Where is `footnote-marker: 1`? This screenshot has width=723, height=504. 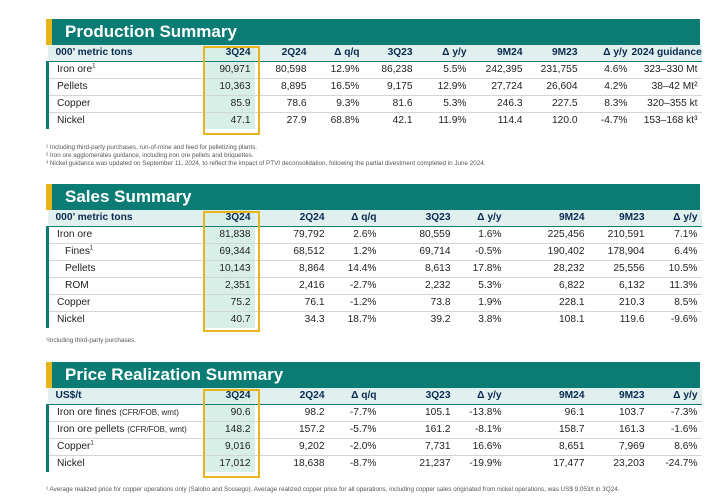
footnote-marker: 1 is located at coordinates (92, 443).